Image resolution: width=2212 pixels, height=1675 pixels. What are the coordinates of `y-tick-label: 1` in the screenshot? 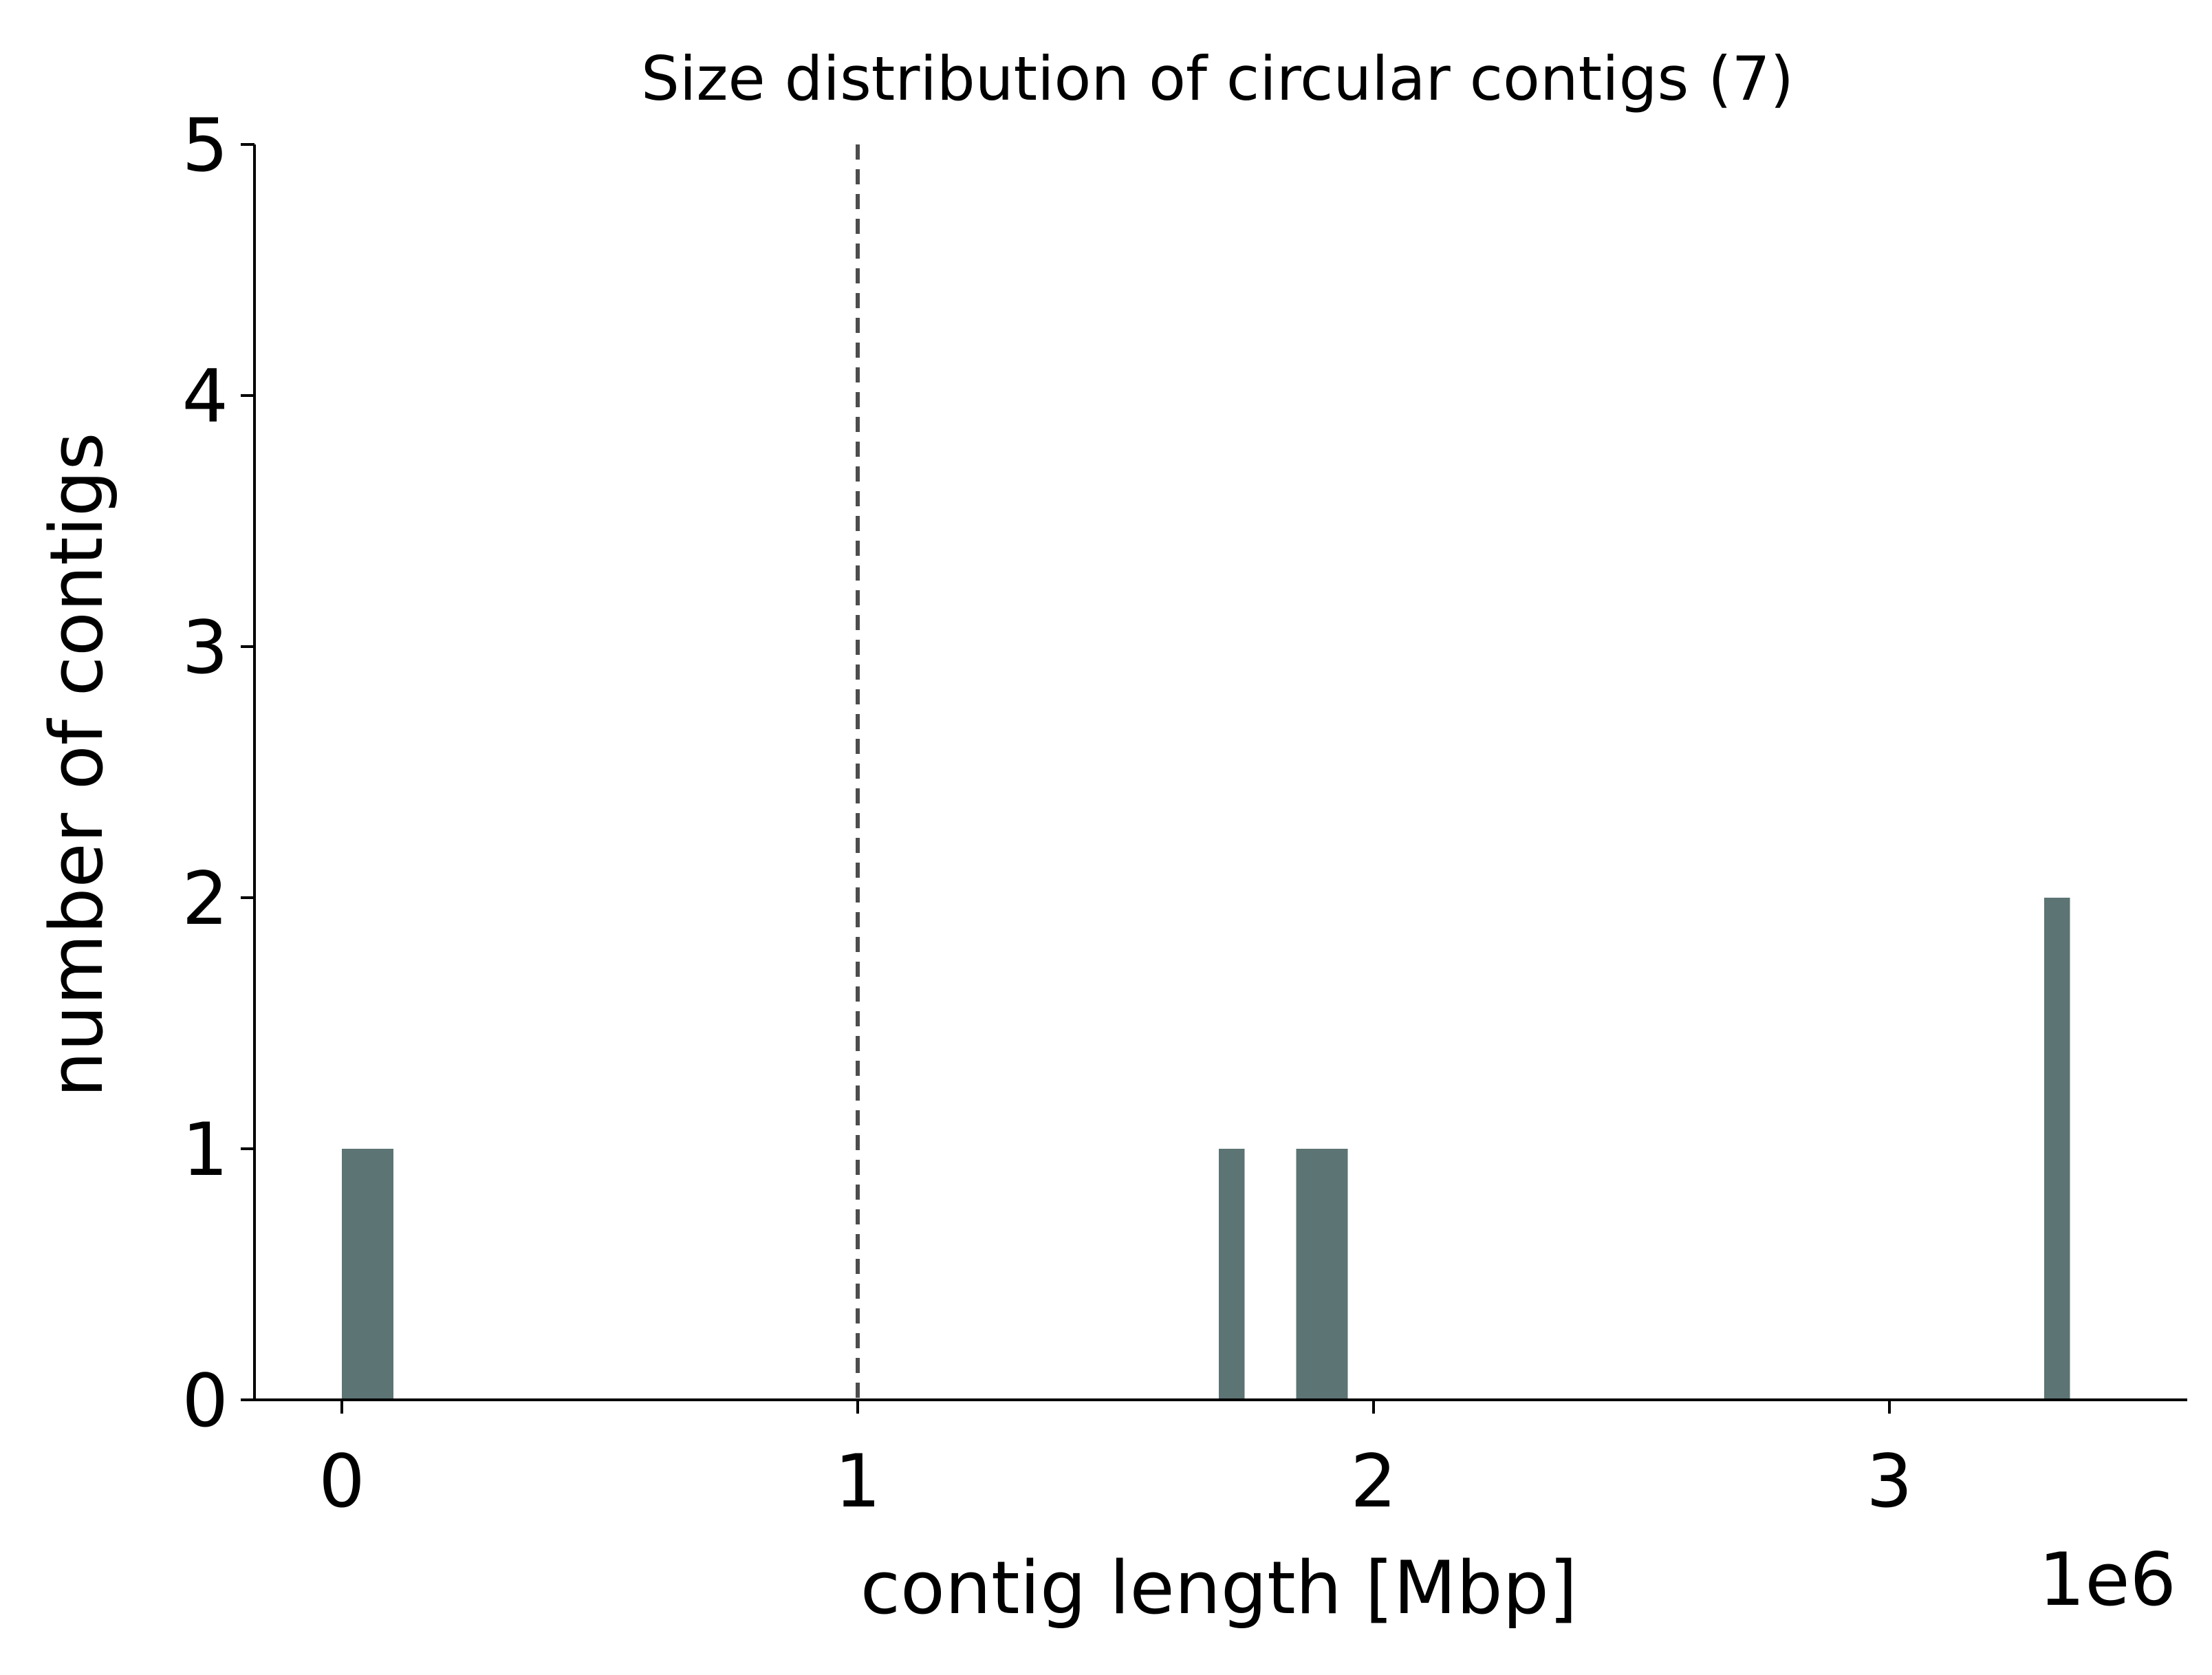 It's located at (205, 1150).